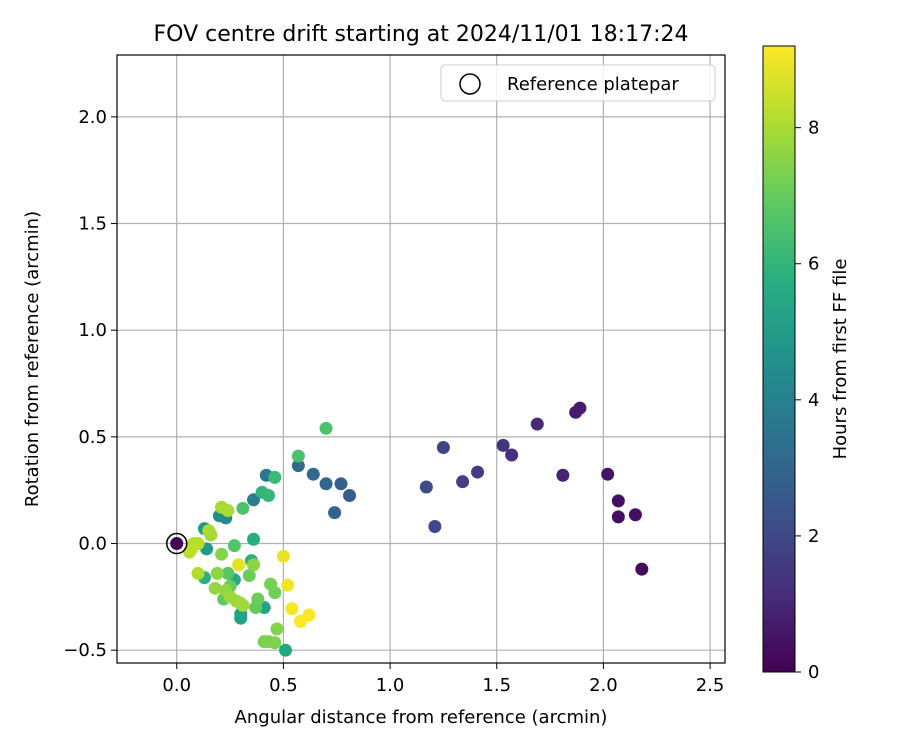 Image resolution: width=900 pixels, height=750 pixels. What do you see at coordinates (813, 264) in the screenshot?
I see `colorbar-tick-label: 6` at bounding box center [813, 264].